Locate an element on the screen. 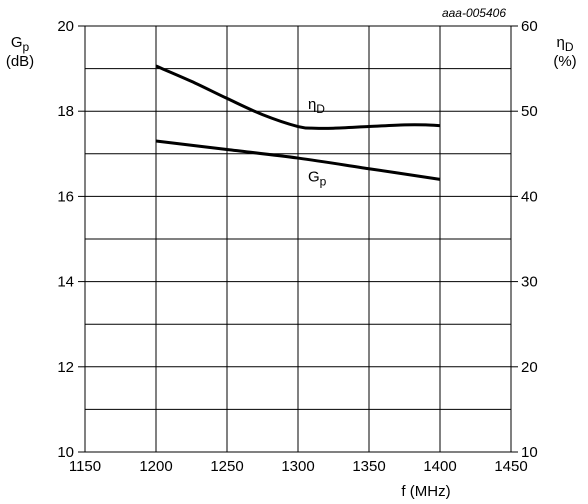 Image resolution: width=588 pixels, height=504 pixels. y-left-tick-label: 10 is located at coordinates (65, 452).